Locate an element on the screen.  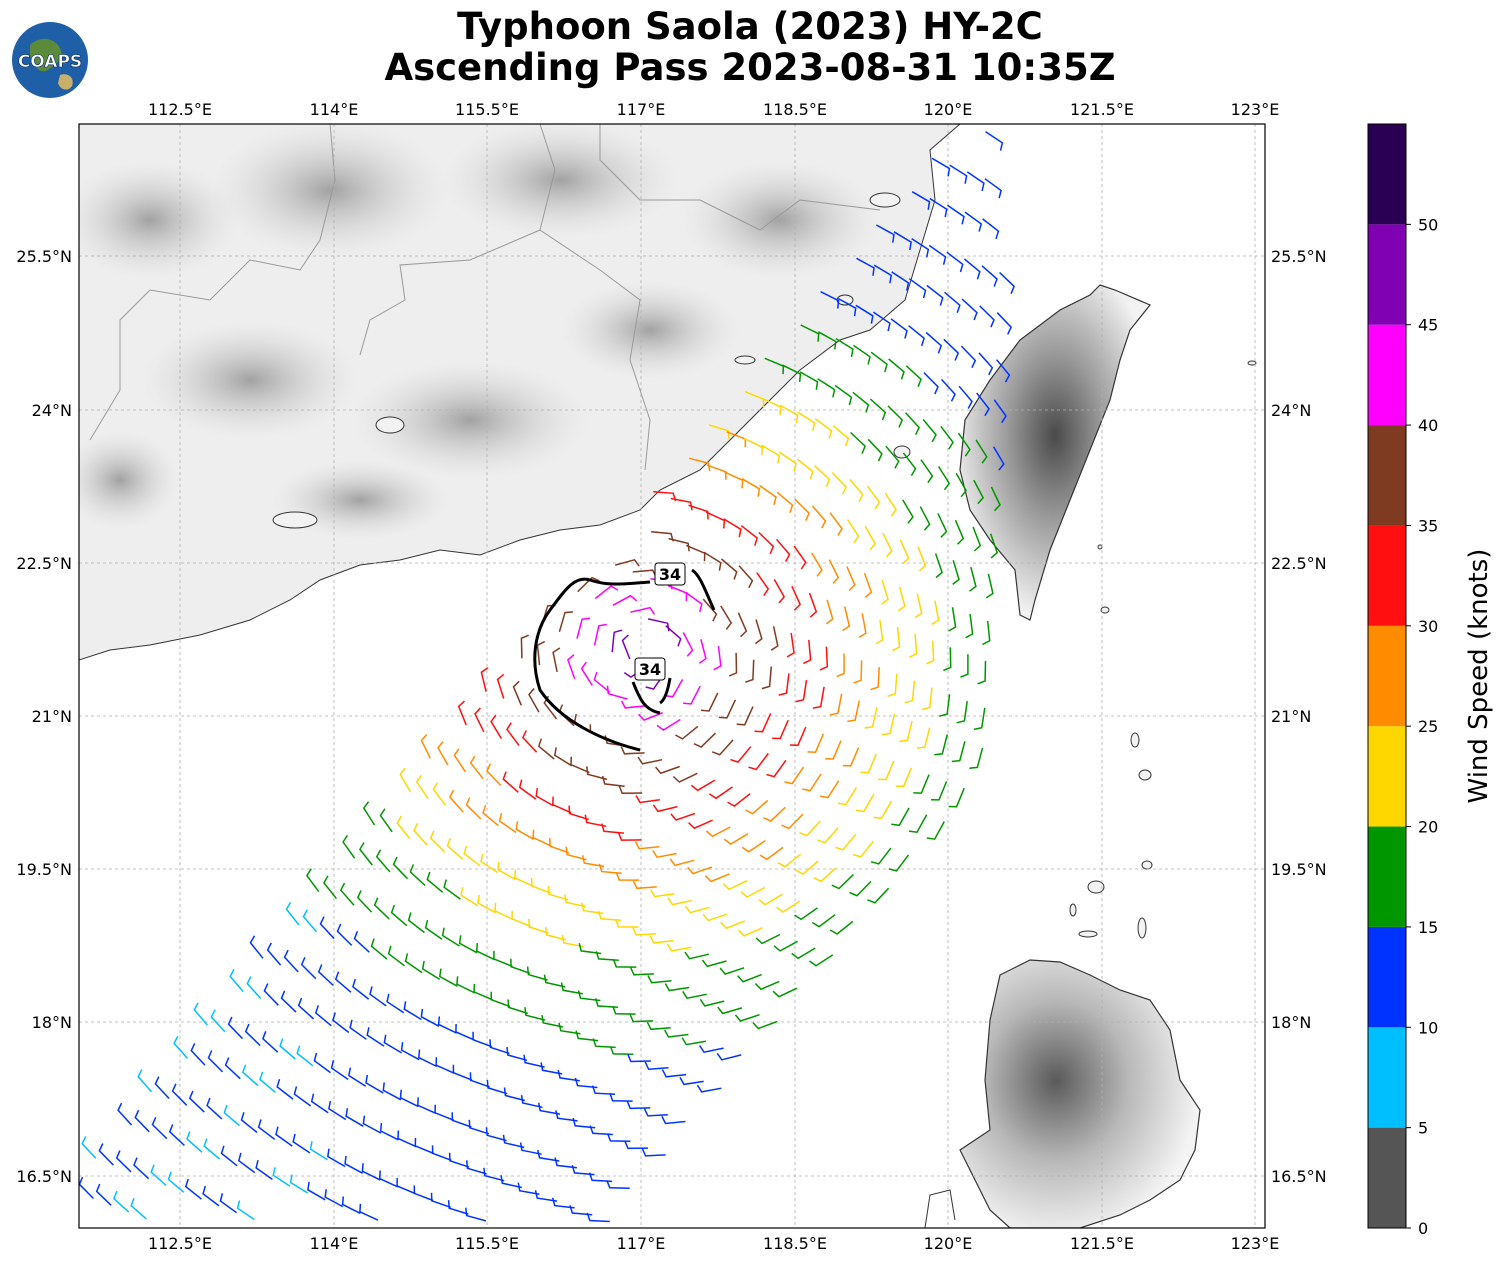
lon-tick: 112.5°E is located at coordinates (180, 1243).